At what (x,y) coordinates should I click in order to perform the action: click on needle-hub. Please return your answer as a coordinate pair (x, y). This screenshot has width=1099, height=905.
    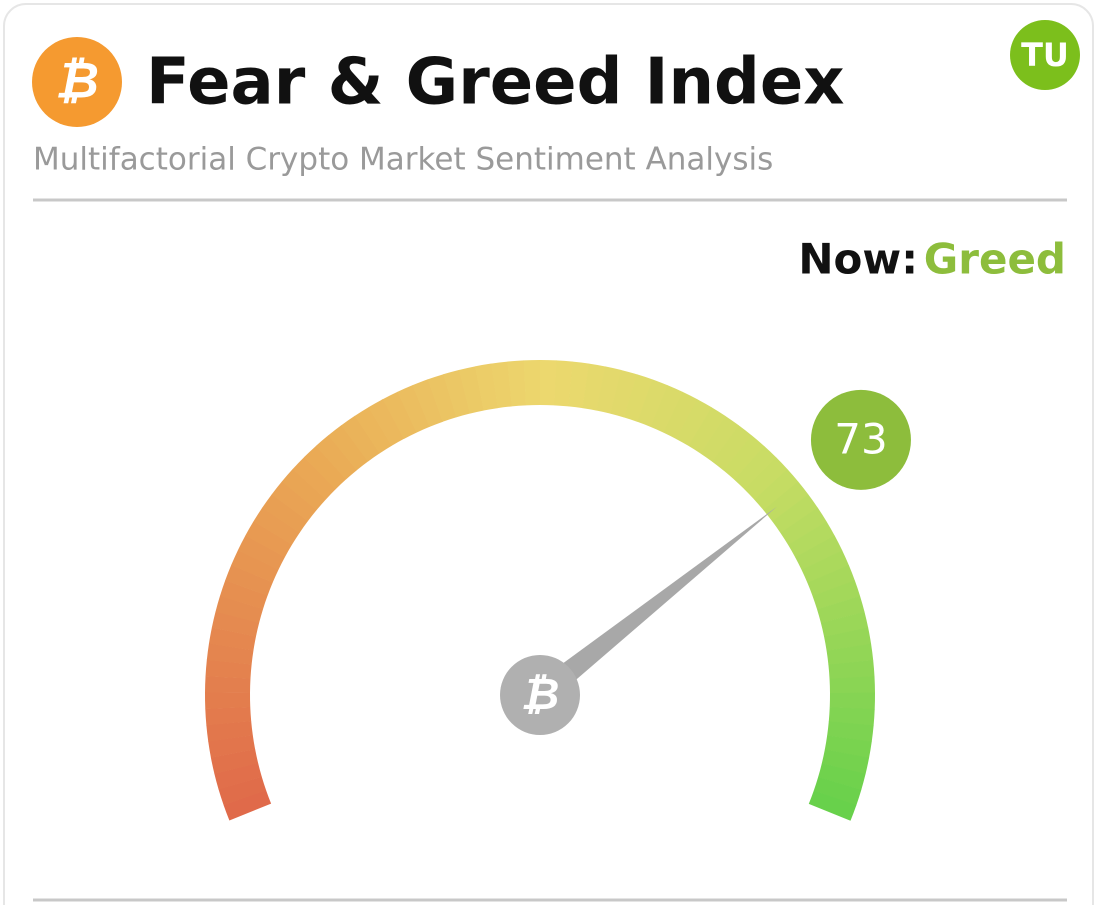
    Looking at the image, I should click on (540, 695).